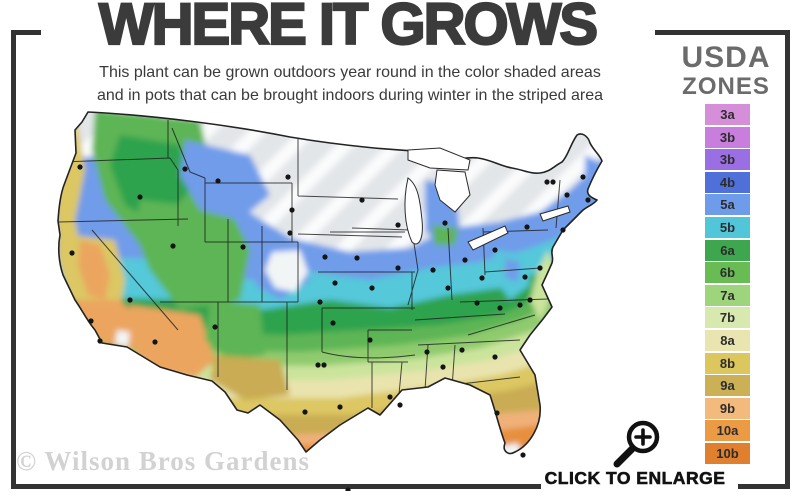  What do you see at coordinates (286, 271) in the screenshot?
I see `patch-colorado-highlands` at bounding box center [286, 271].